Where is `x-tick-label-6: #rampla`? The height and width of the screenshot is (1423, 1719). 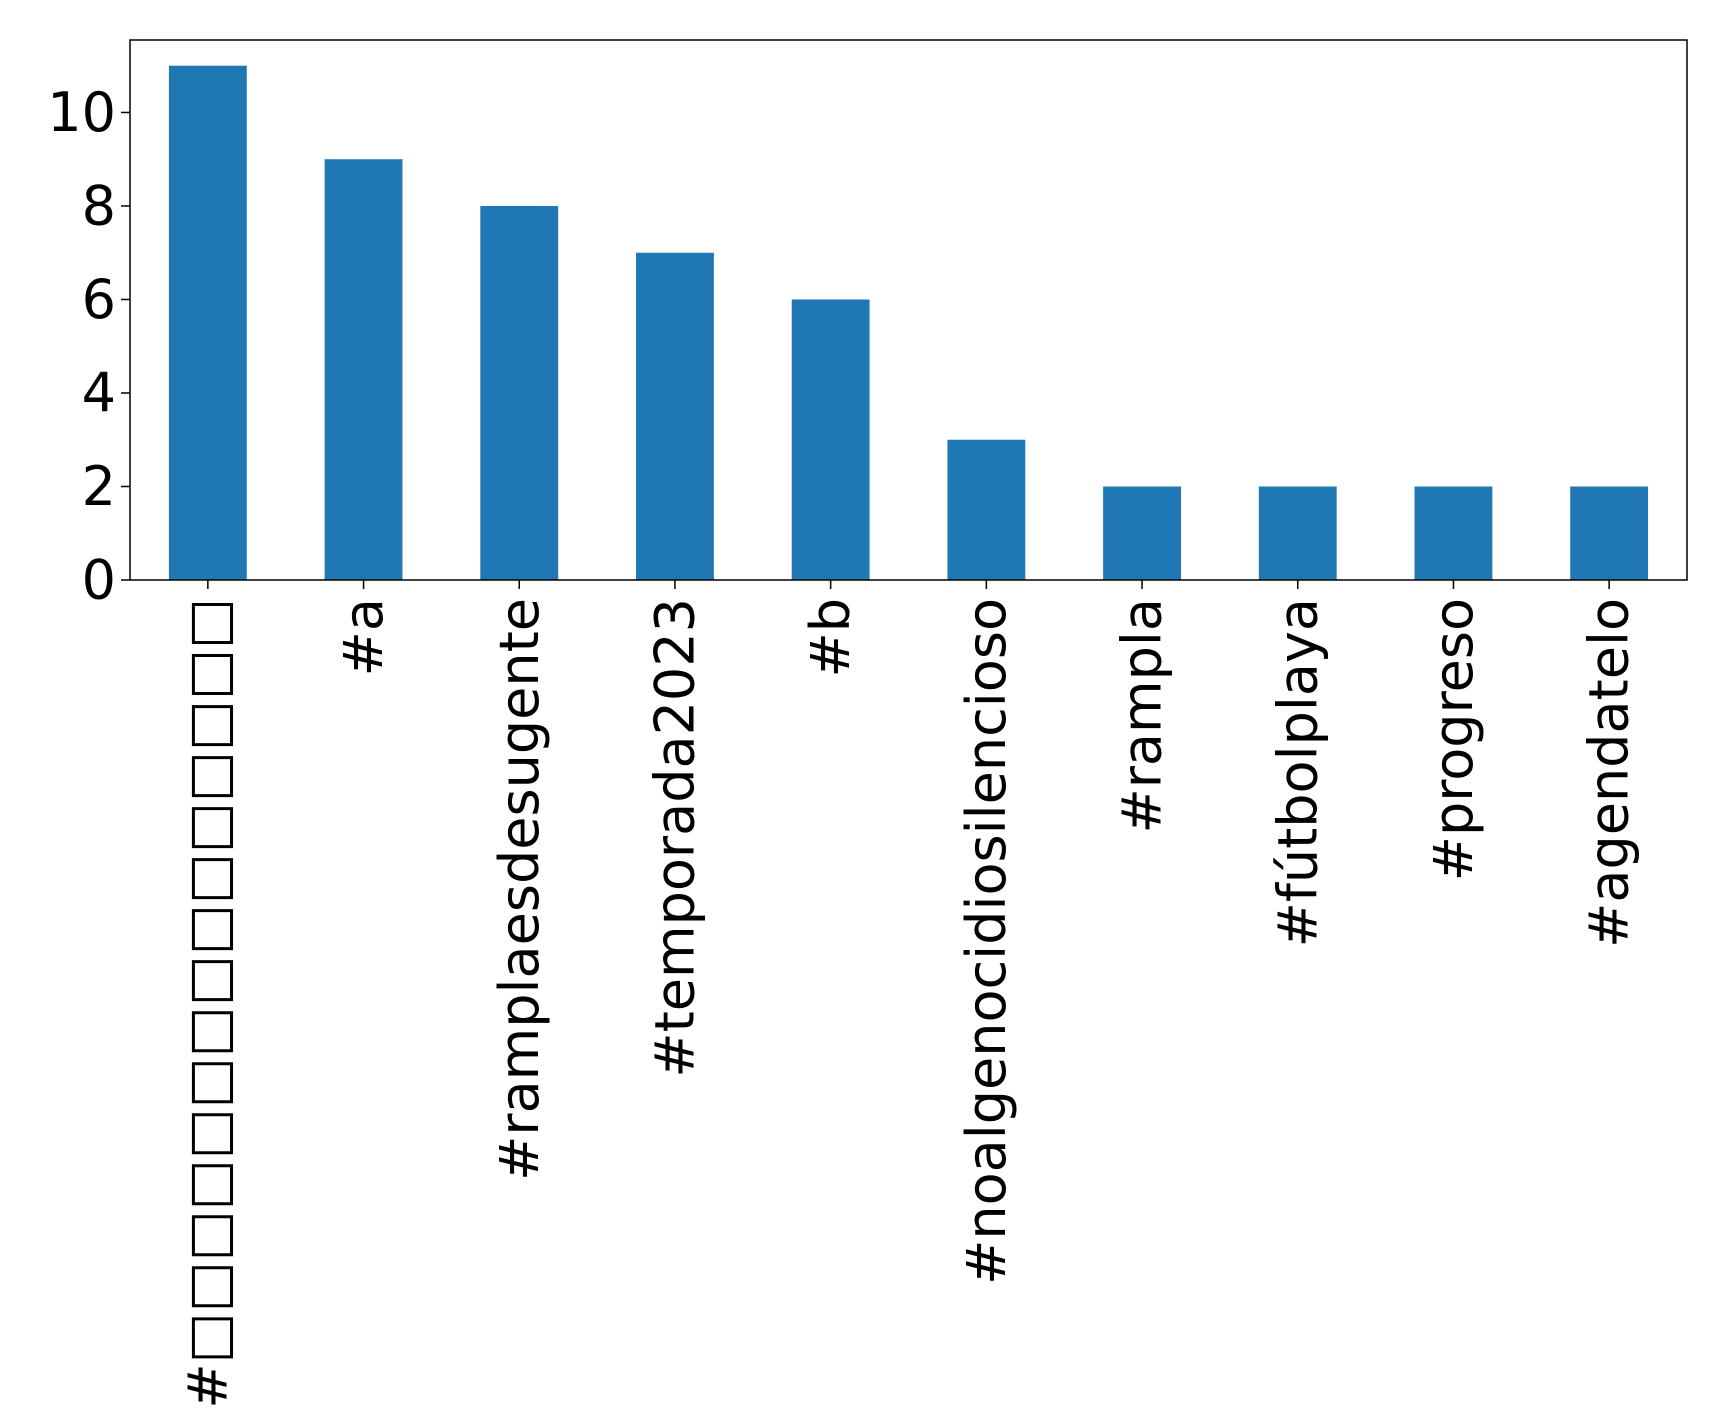
x-tick-label-6: #rampla is located at coordinates (1142, 716).